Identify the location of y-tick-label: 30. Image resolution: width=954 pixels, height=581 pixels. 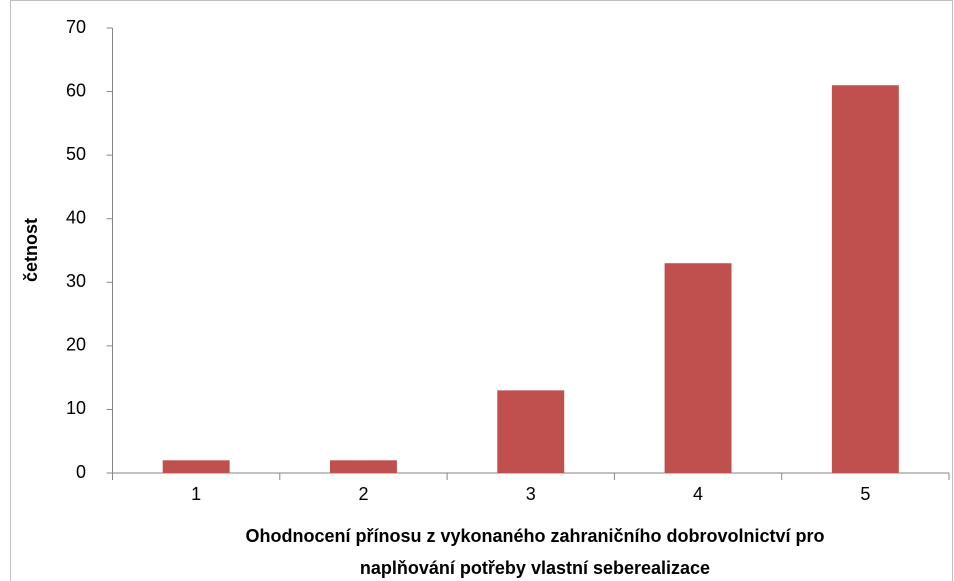
(76, 281).